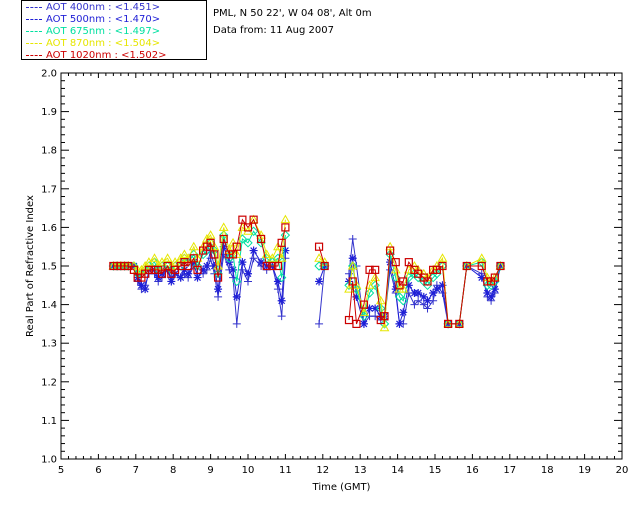 This screenshot has width=640, height=512. Describe the element at coordinates (103, 31) in the screenshot. I see `legend-label-675nm: AOT 675nm : <1.497>` at that location.